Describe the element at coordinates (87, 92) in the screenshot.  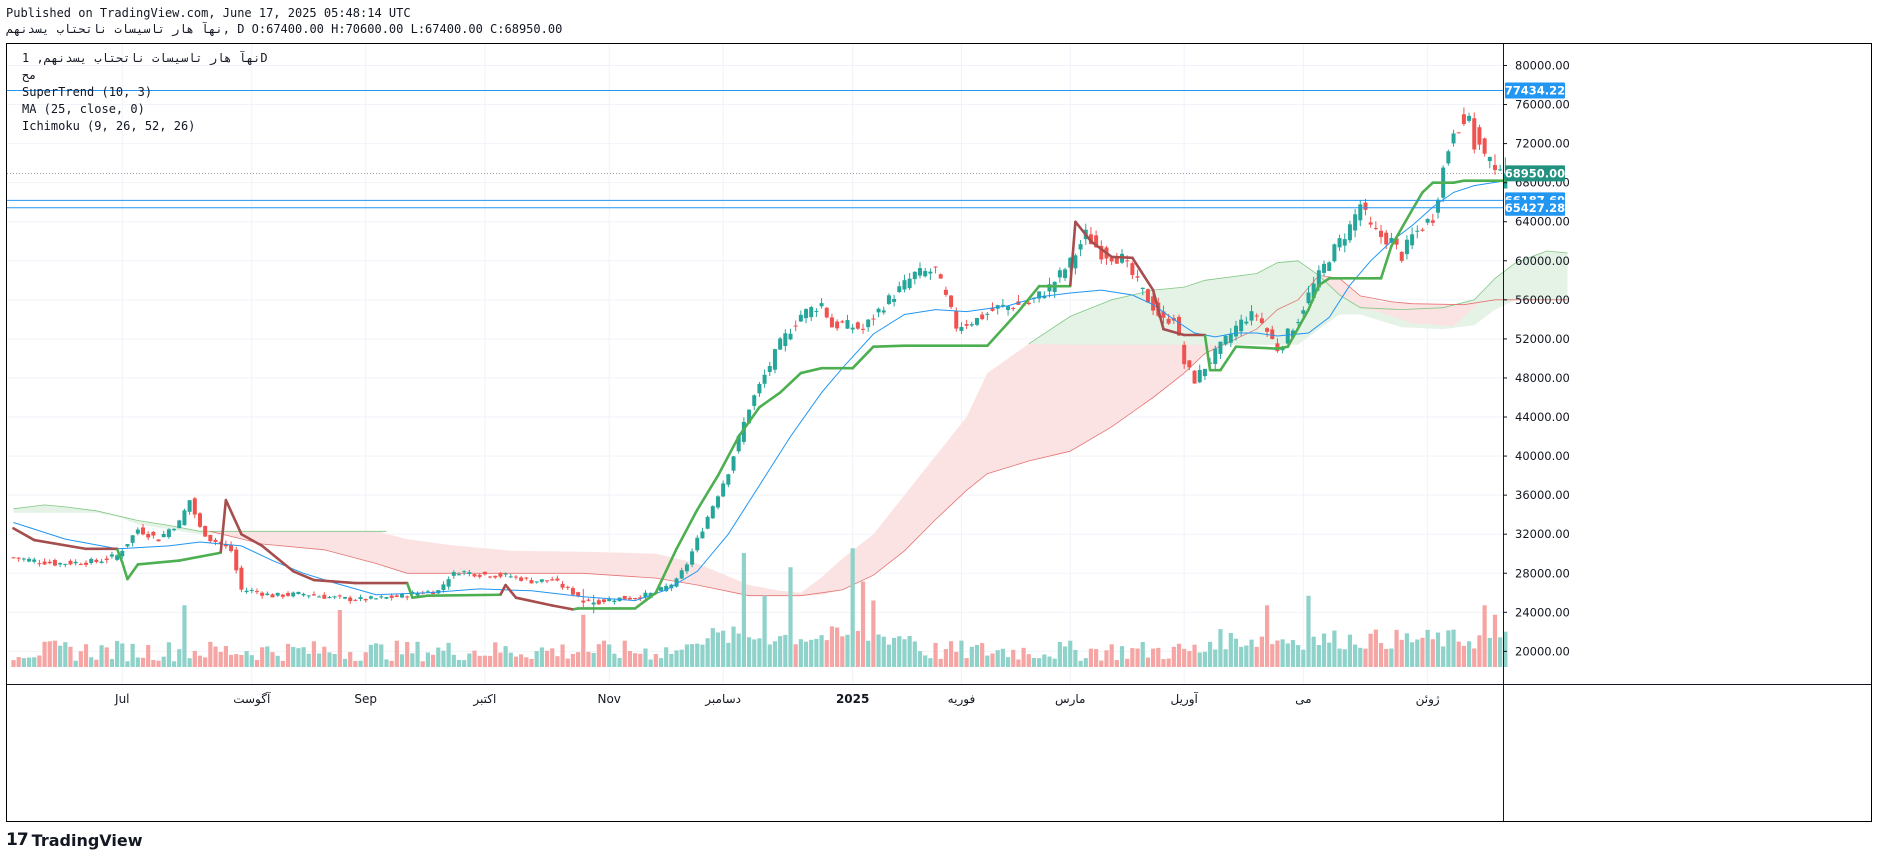
I see `legend-supertrend: SuperTrend (10, 3)` at that location.